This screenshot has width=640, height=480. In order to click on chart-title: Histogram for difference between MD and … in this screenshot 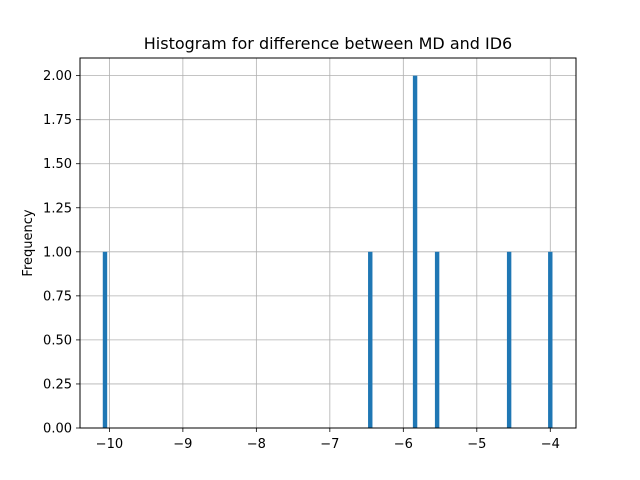, I will do `click(328, 43)`.